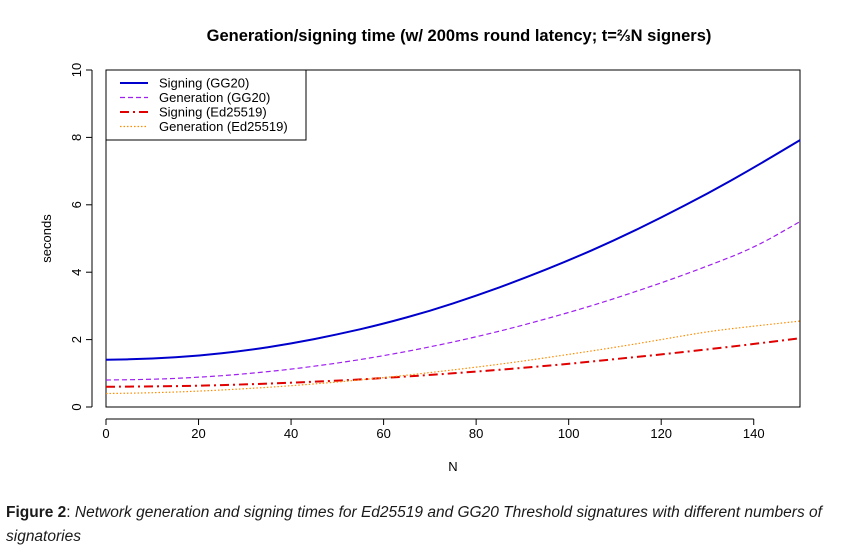  I want to click on x-tick-label: 60, so click(383, 433).